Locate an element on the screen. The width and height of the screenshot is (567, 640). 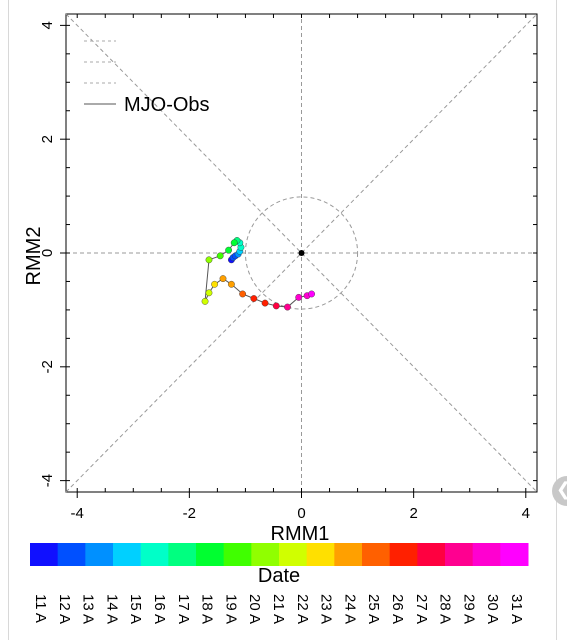
colorbar-date-label: 23 A is located at coordinates (326, 609).